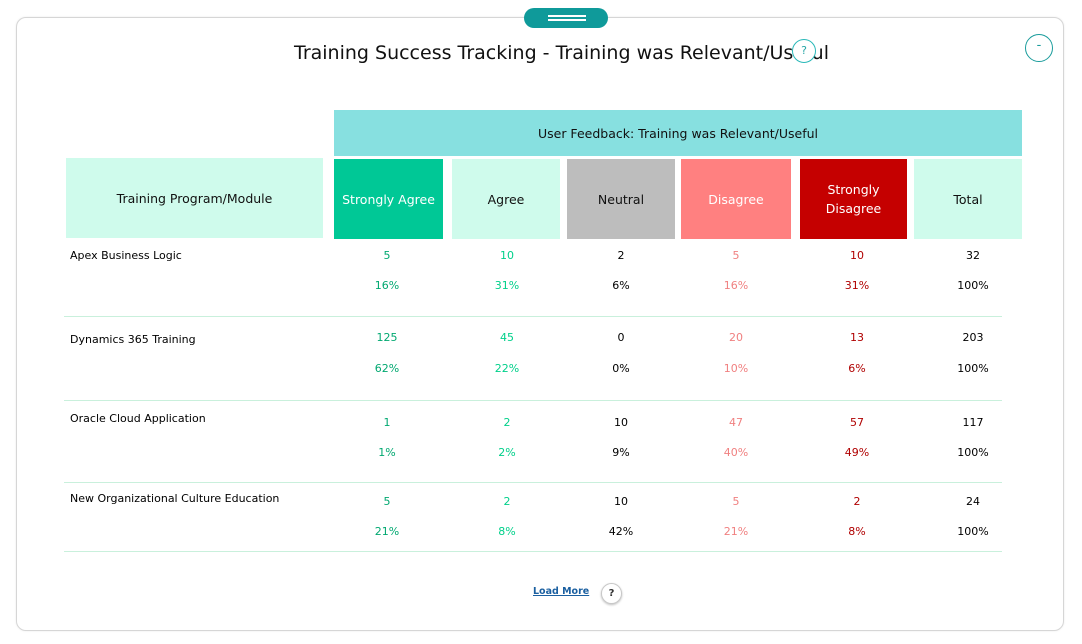 This screenshot has width=1082, height=644. Describe the element at coordinates (857, 501) in the screenshot. I see `strongly-disagree-count: 2` at that location.